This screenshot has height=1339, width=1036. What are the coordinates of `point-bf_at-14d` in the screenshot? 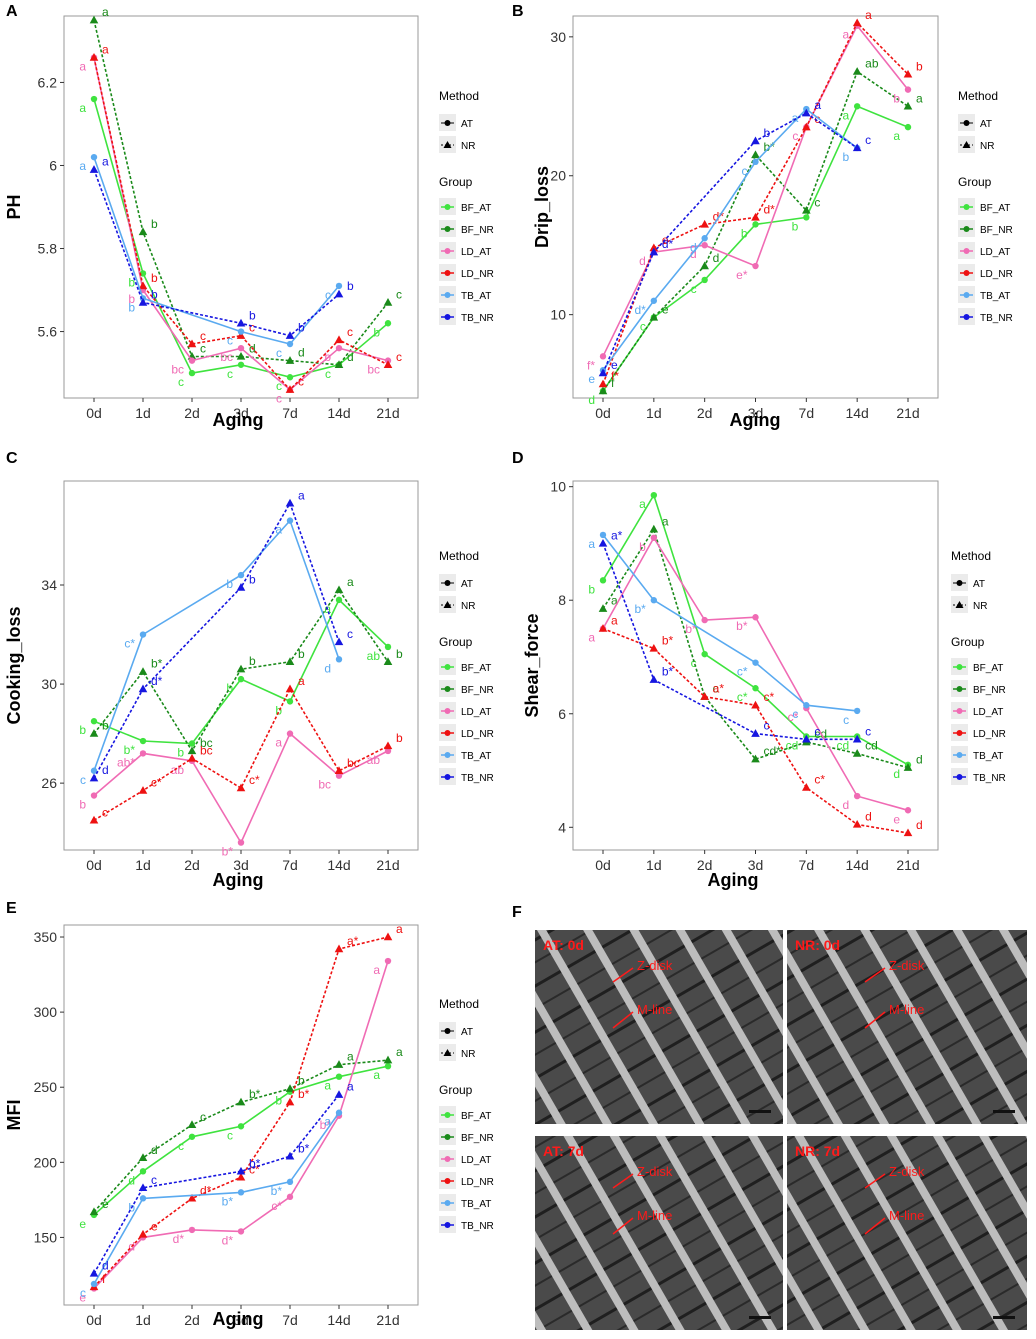 It's located at (339, 1076).